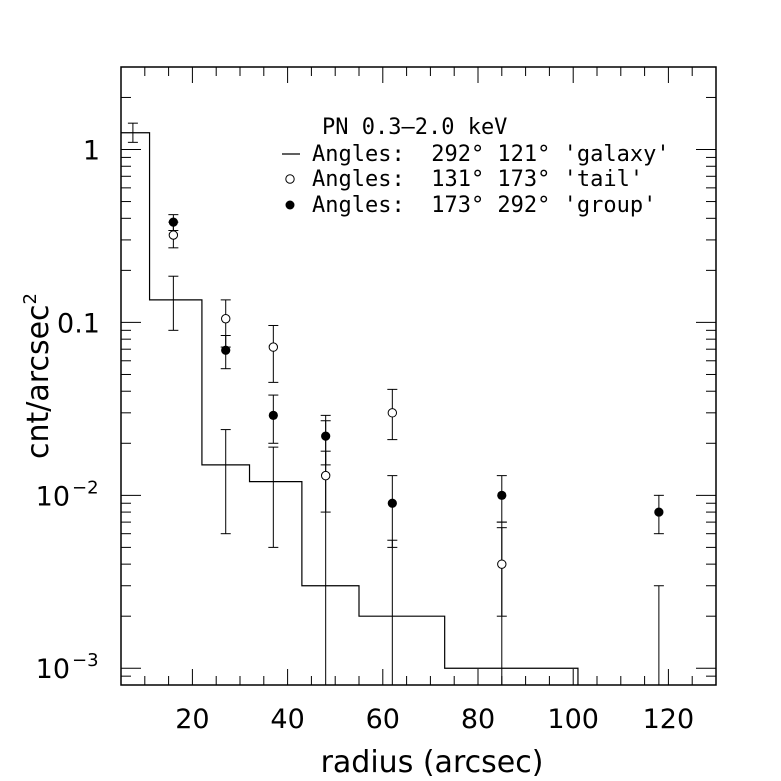 This screenshot has height=781, width=781. I want to click on y-tick-label: 1, so click(91, 151).